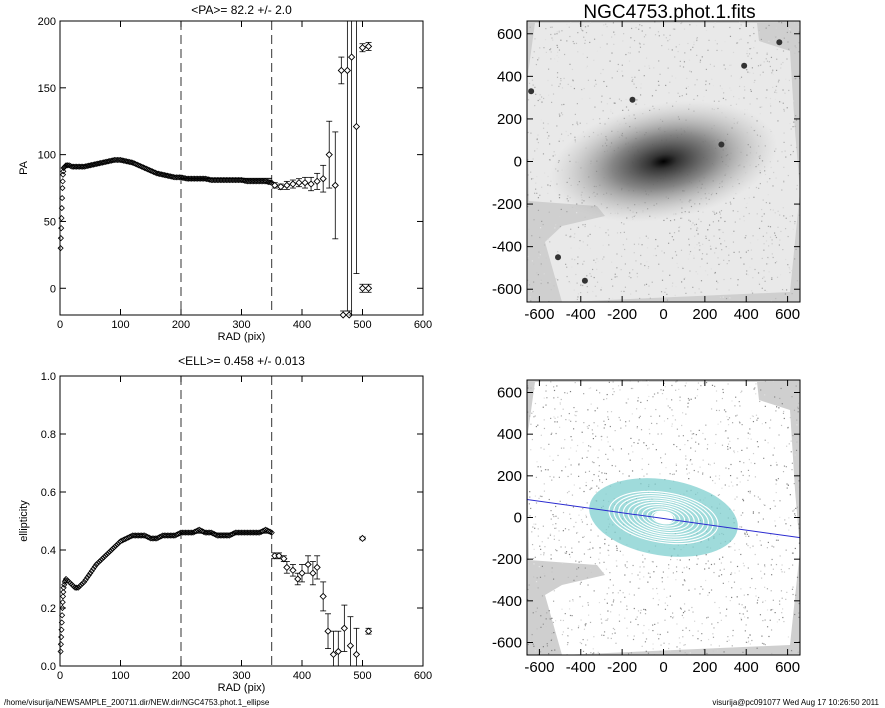 This screenshot has height=708, width=885. What do you see at coordinates (507, 247) in the screenshot?
I see `y-tick-label: -400` at bounding box center [507, 247].